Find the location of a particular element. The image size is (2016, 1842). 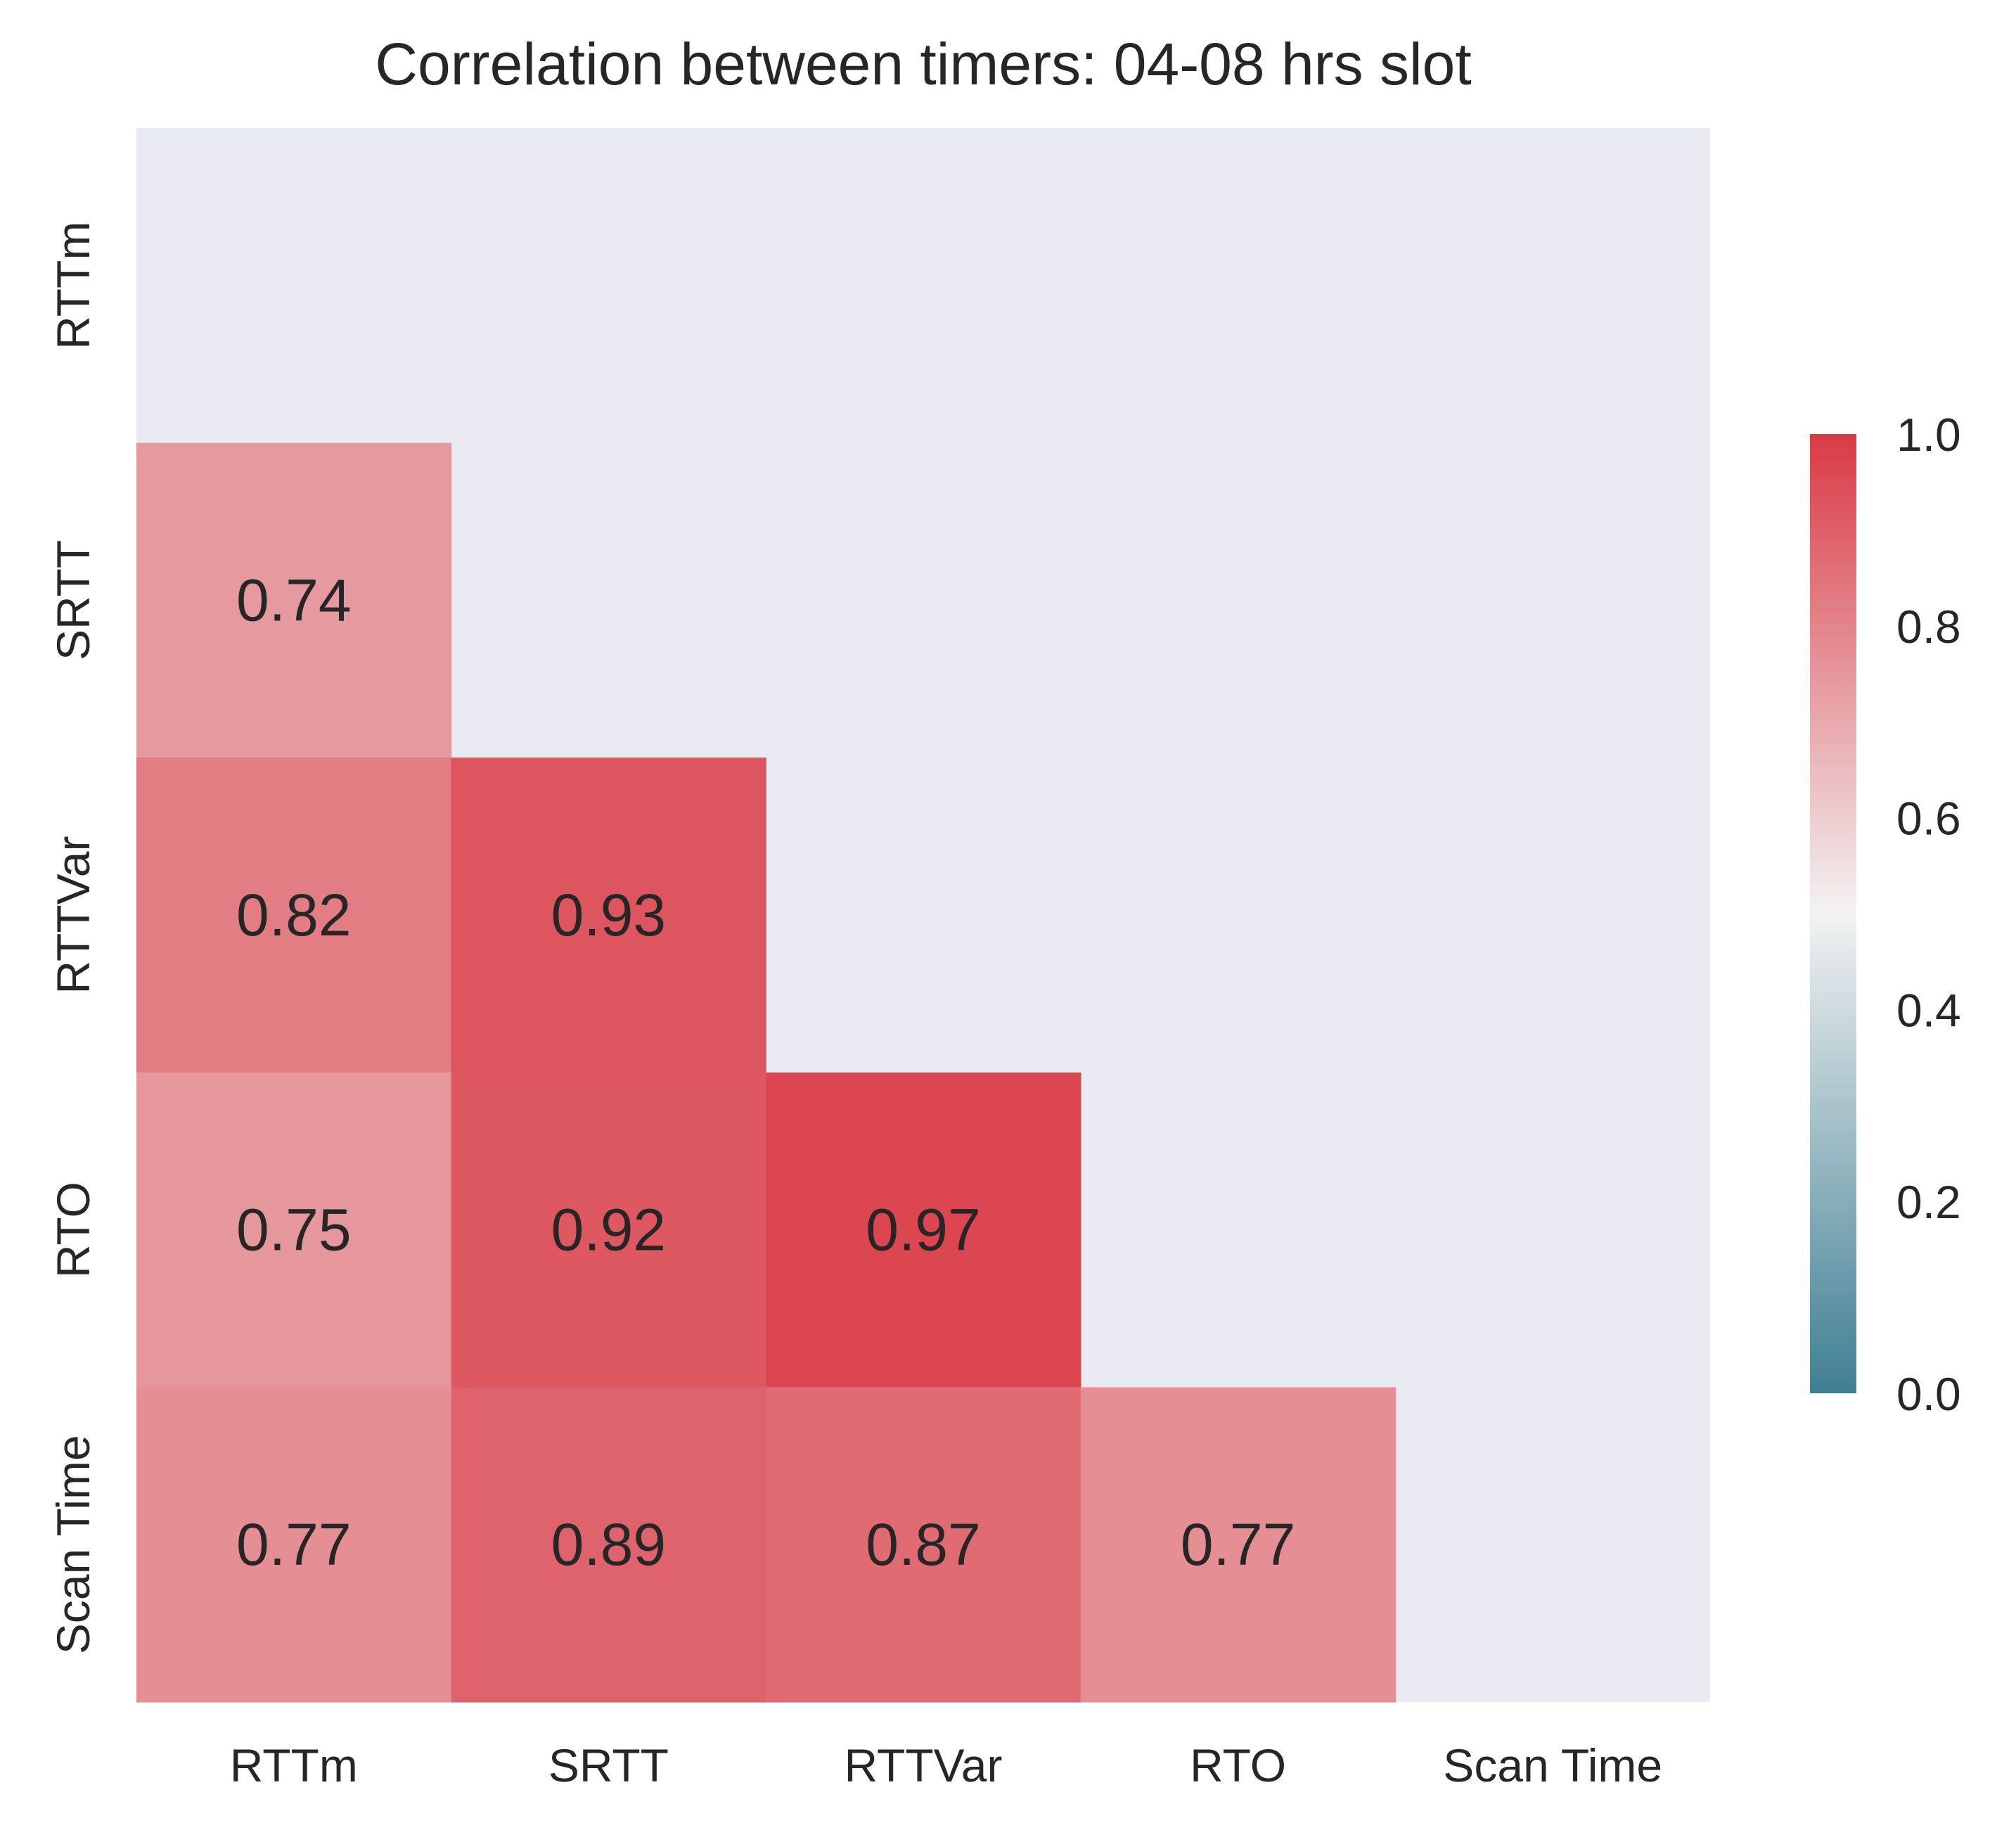

colorbar-tick-label: 0.6 is located at coordinates (1928, 819).